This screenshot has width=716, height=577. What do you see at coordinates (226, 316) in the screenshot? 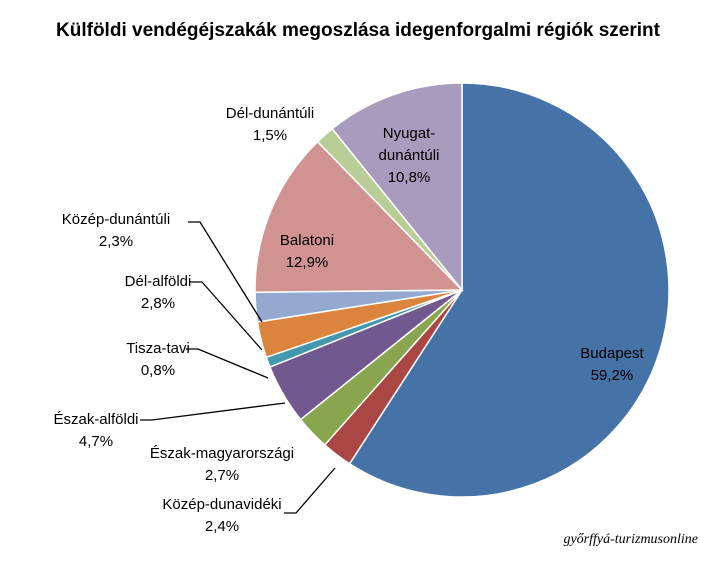
I see `leader-line-del-alfoldi` at bounding box center [226, 316].